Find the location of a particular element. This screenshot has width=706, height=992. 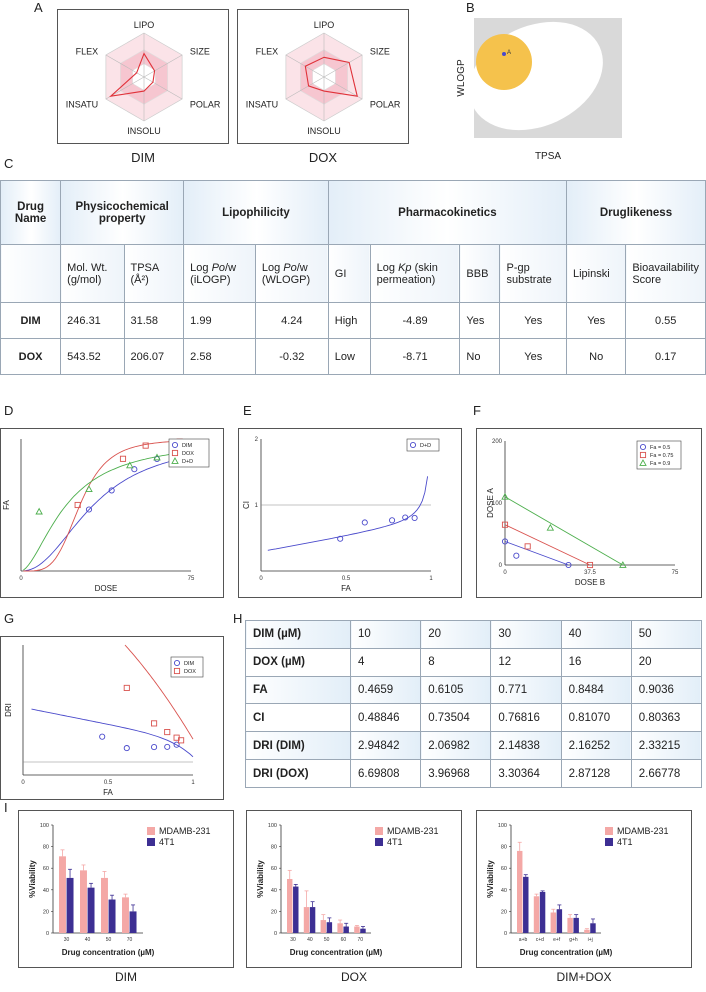

sub-ilogp: Log Po/w (iLOGP) is located at coordinates (219, 273).